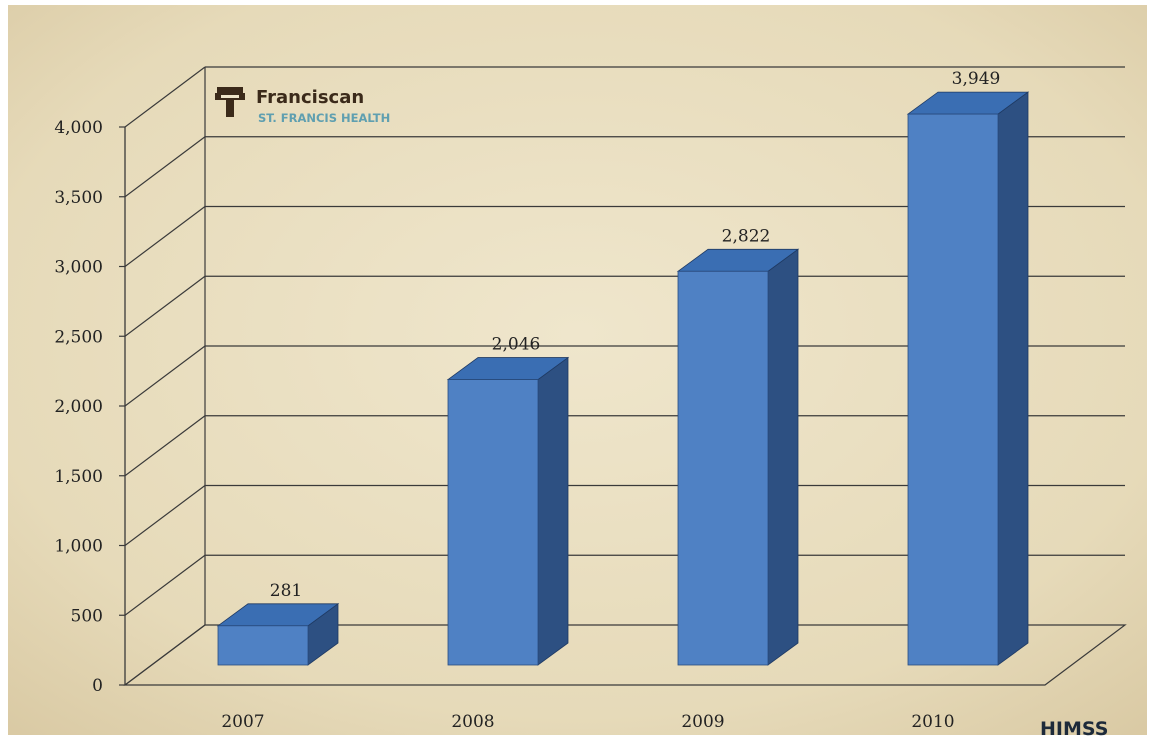 This screenshot has width=1155, height=740. Describe the element at coordinates (746, 236) in the screenshot. I see `data-label: 2,822` at that location.